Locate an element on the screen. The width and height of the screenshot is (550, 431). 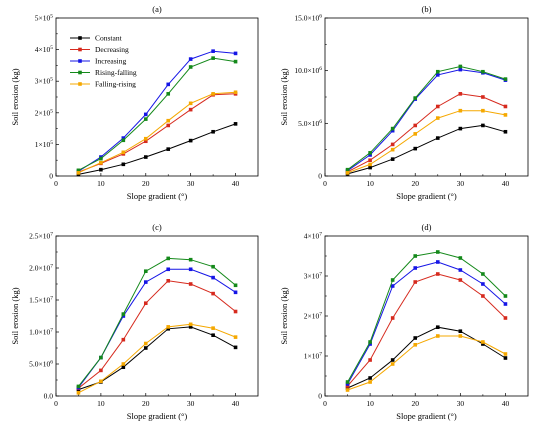
series-rising-falling is located at coordinates (157, 322).